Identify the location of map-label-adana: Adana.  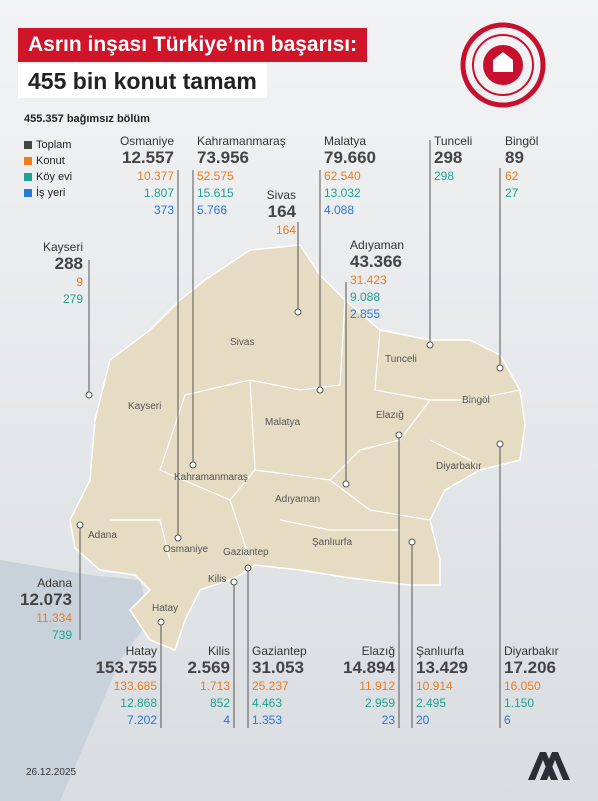
(102, 535).